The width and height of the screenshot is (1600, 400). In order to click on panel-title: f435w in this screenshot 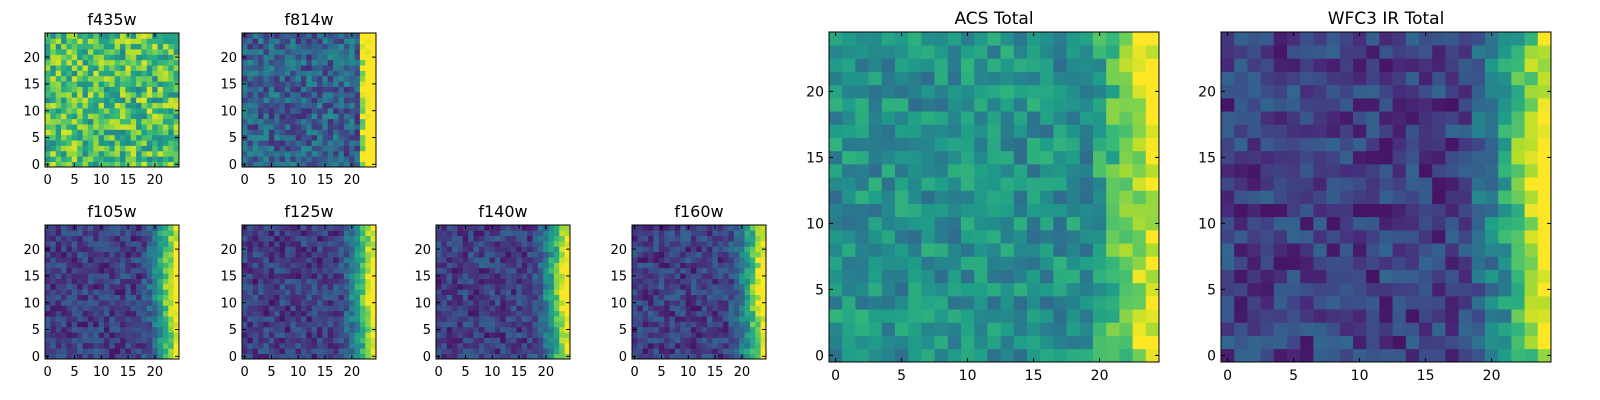, I will do `click(111, 19)`.